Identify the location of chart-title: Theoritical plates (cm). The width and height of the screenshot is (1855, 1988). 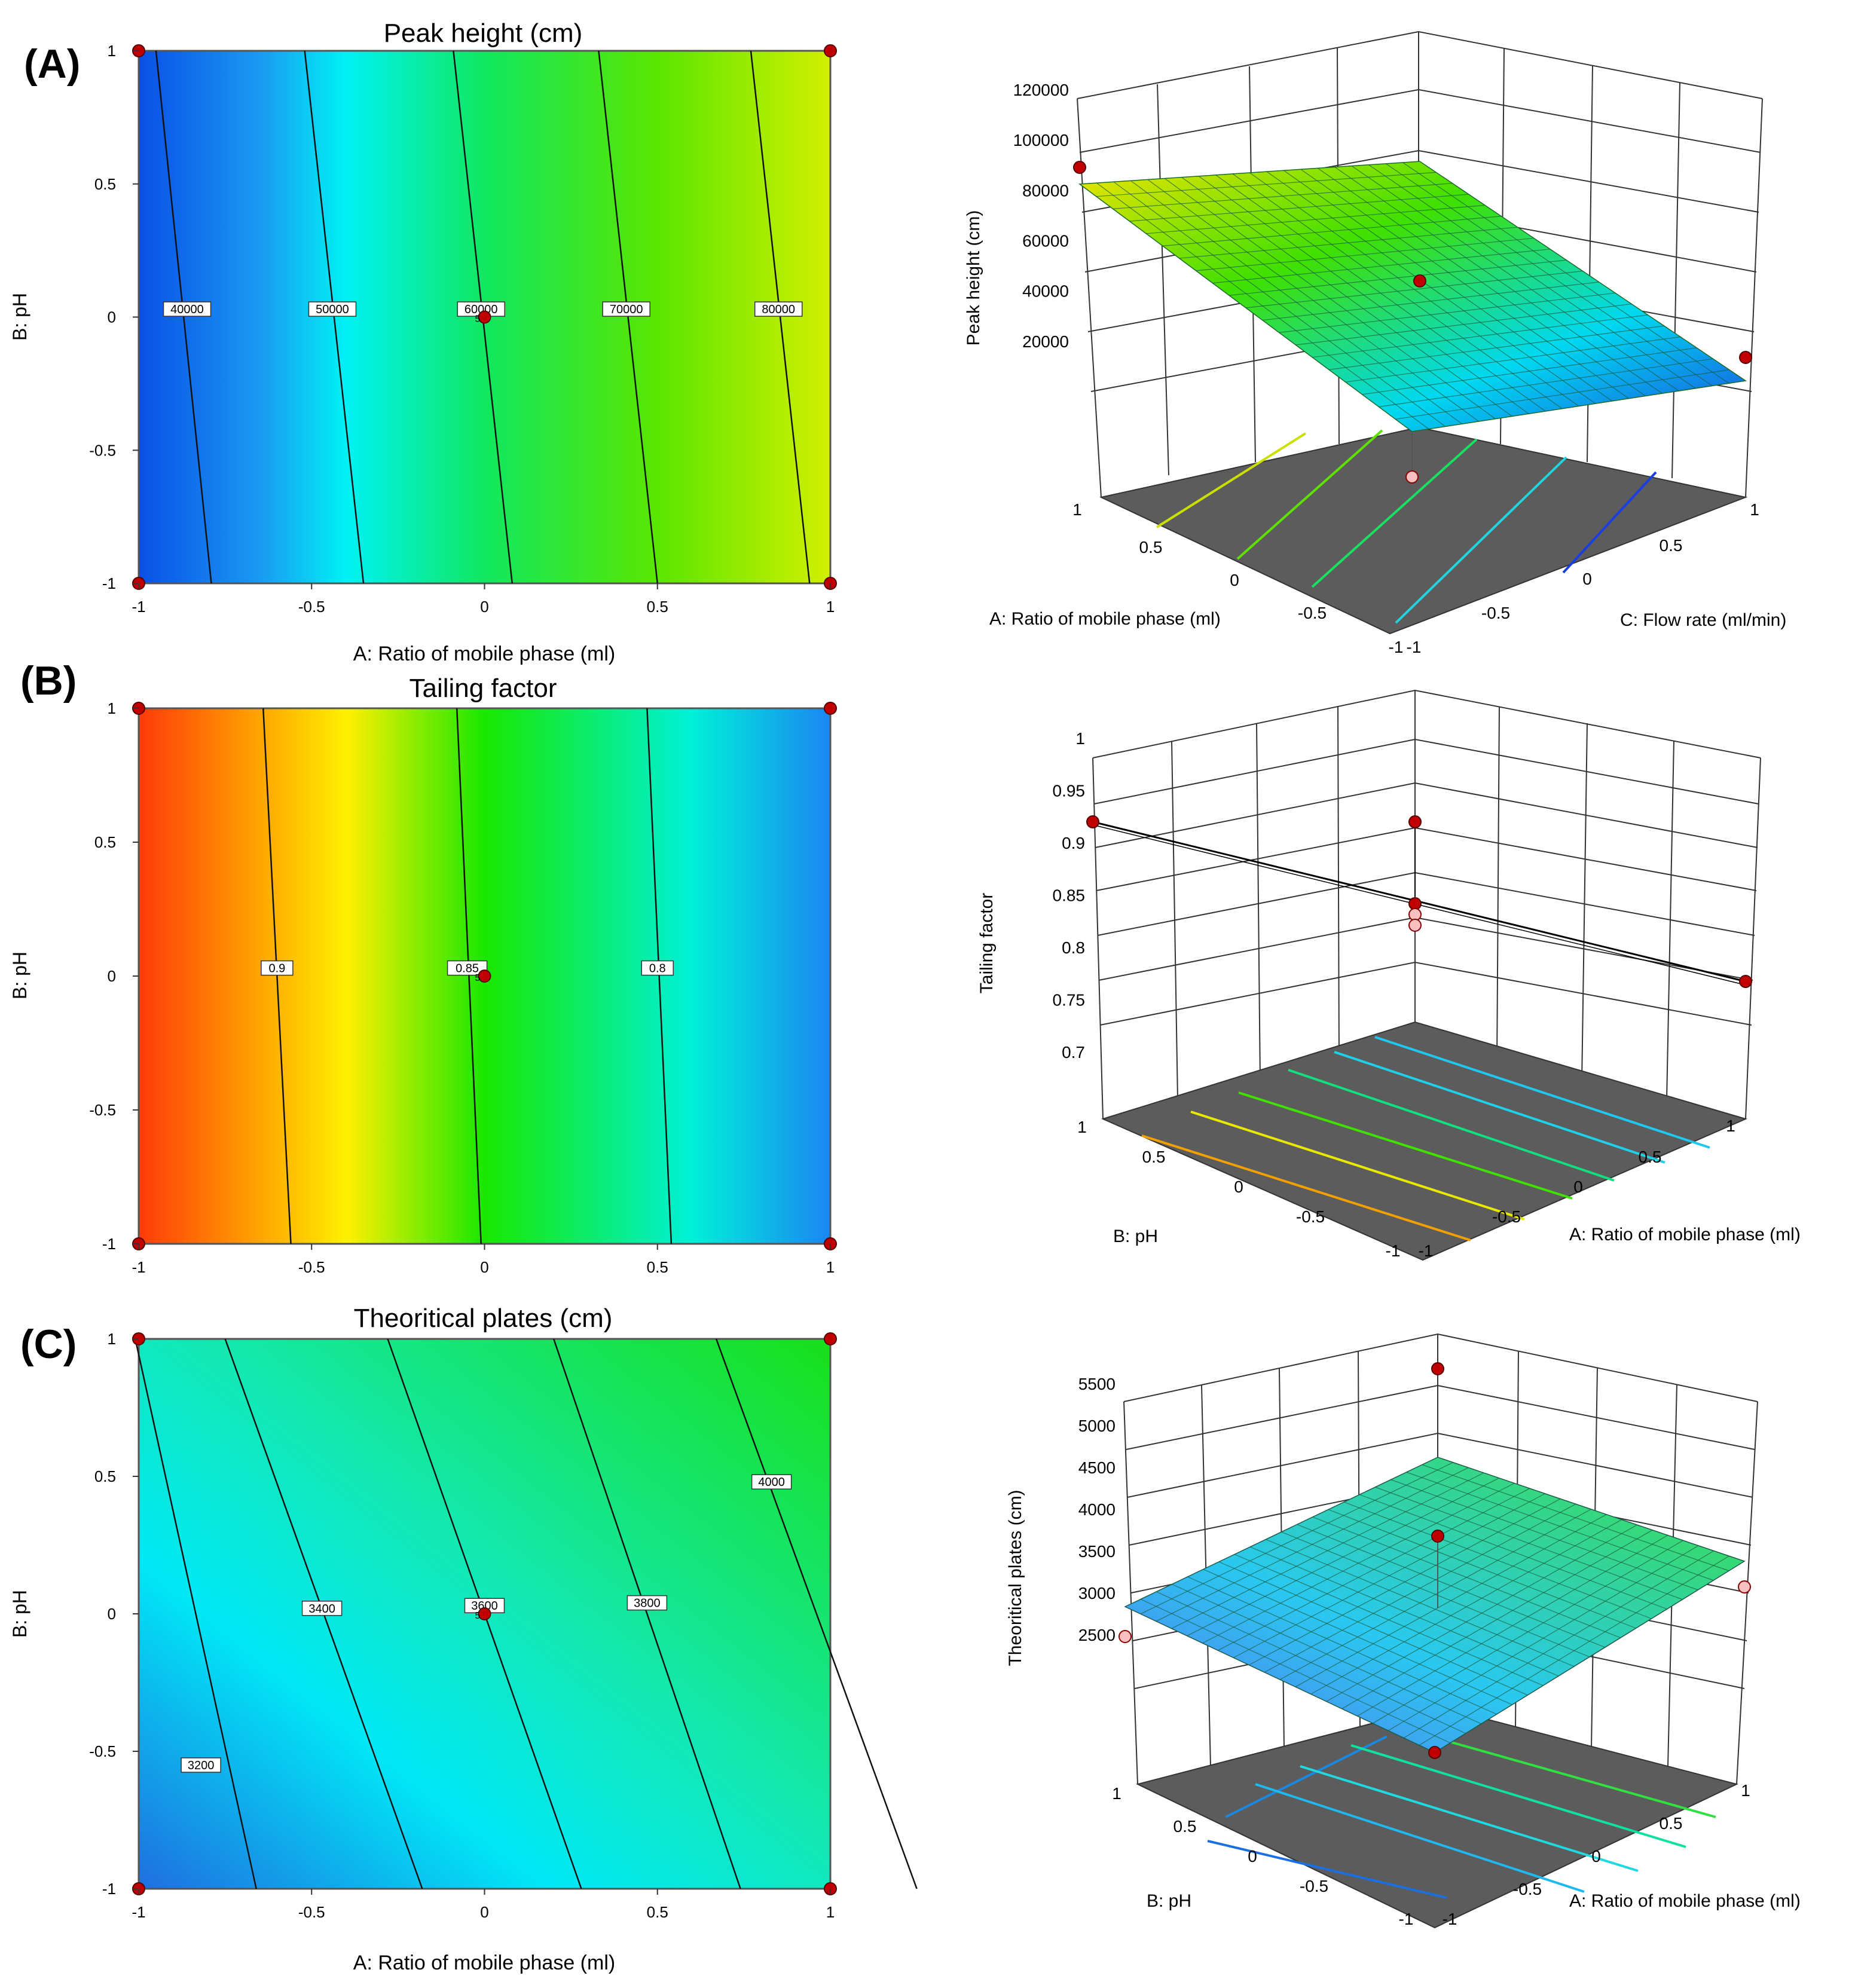
(483, 1318).